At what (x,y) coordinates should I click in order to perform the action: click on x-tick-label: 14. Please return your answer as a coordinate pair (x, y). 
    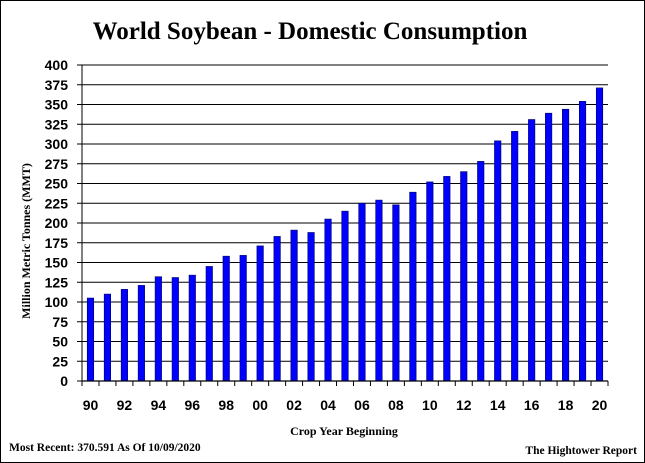
    Looking at the image, I should click on (498, 405).